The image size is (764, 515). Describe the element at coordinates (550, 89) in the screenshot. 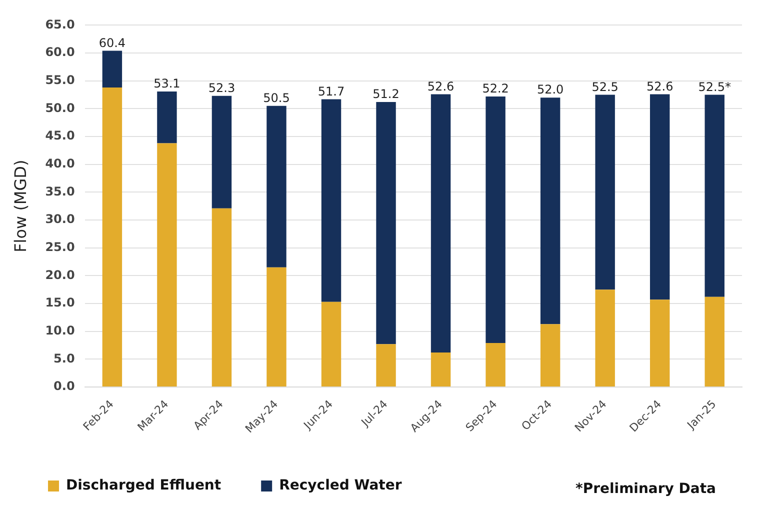

I see `total-label: 52.0` at that location.